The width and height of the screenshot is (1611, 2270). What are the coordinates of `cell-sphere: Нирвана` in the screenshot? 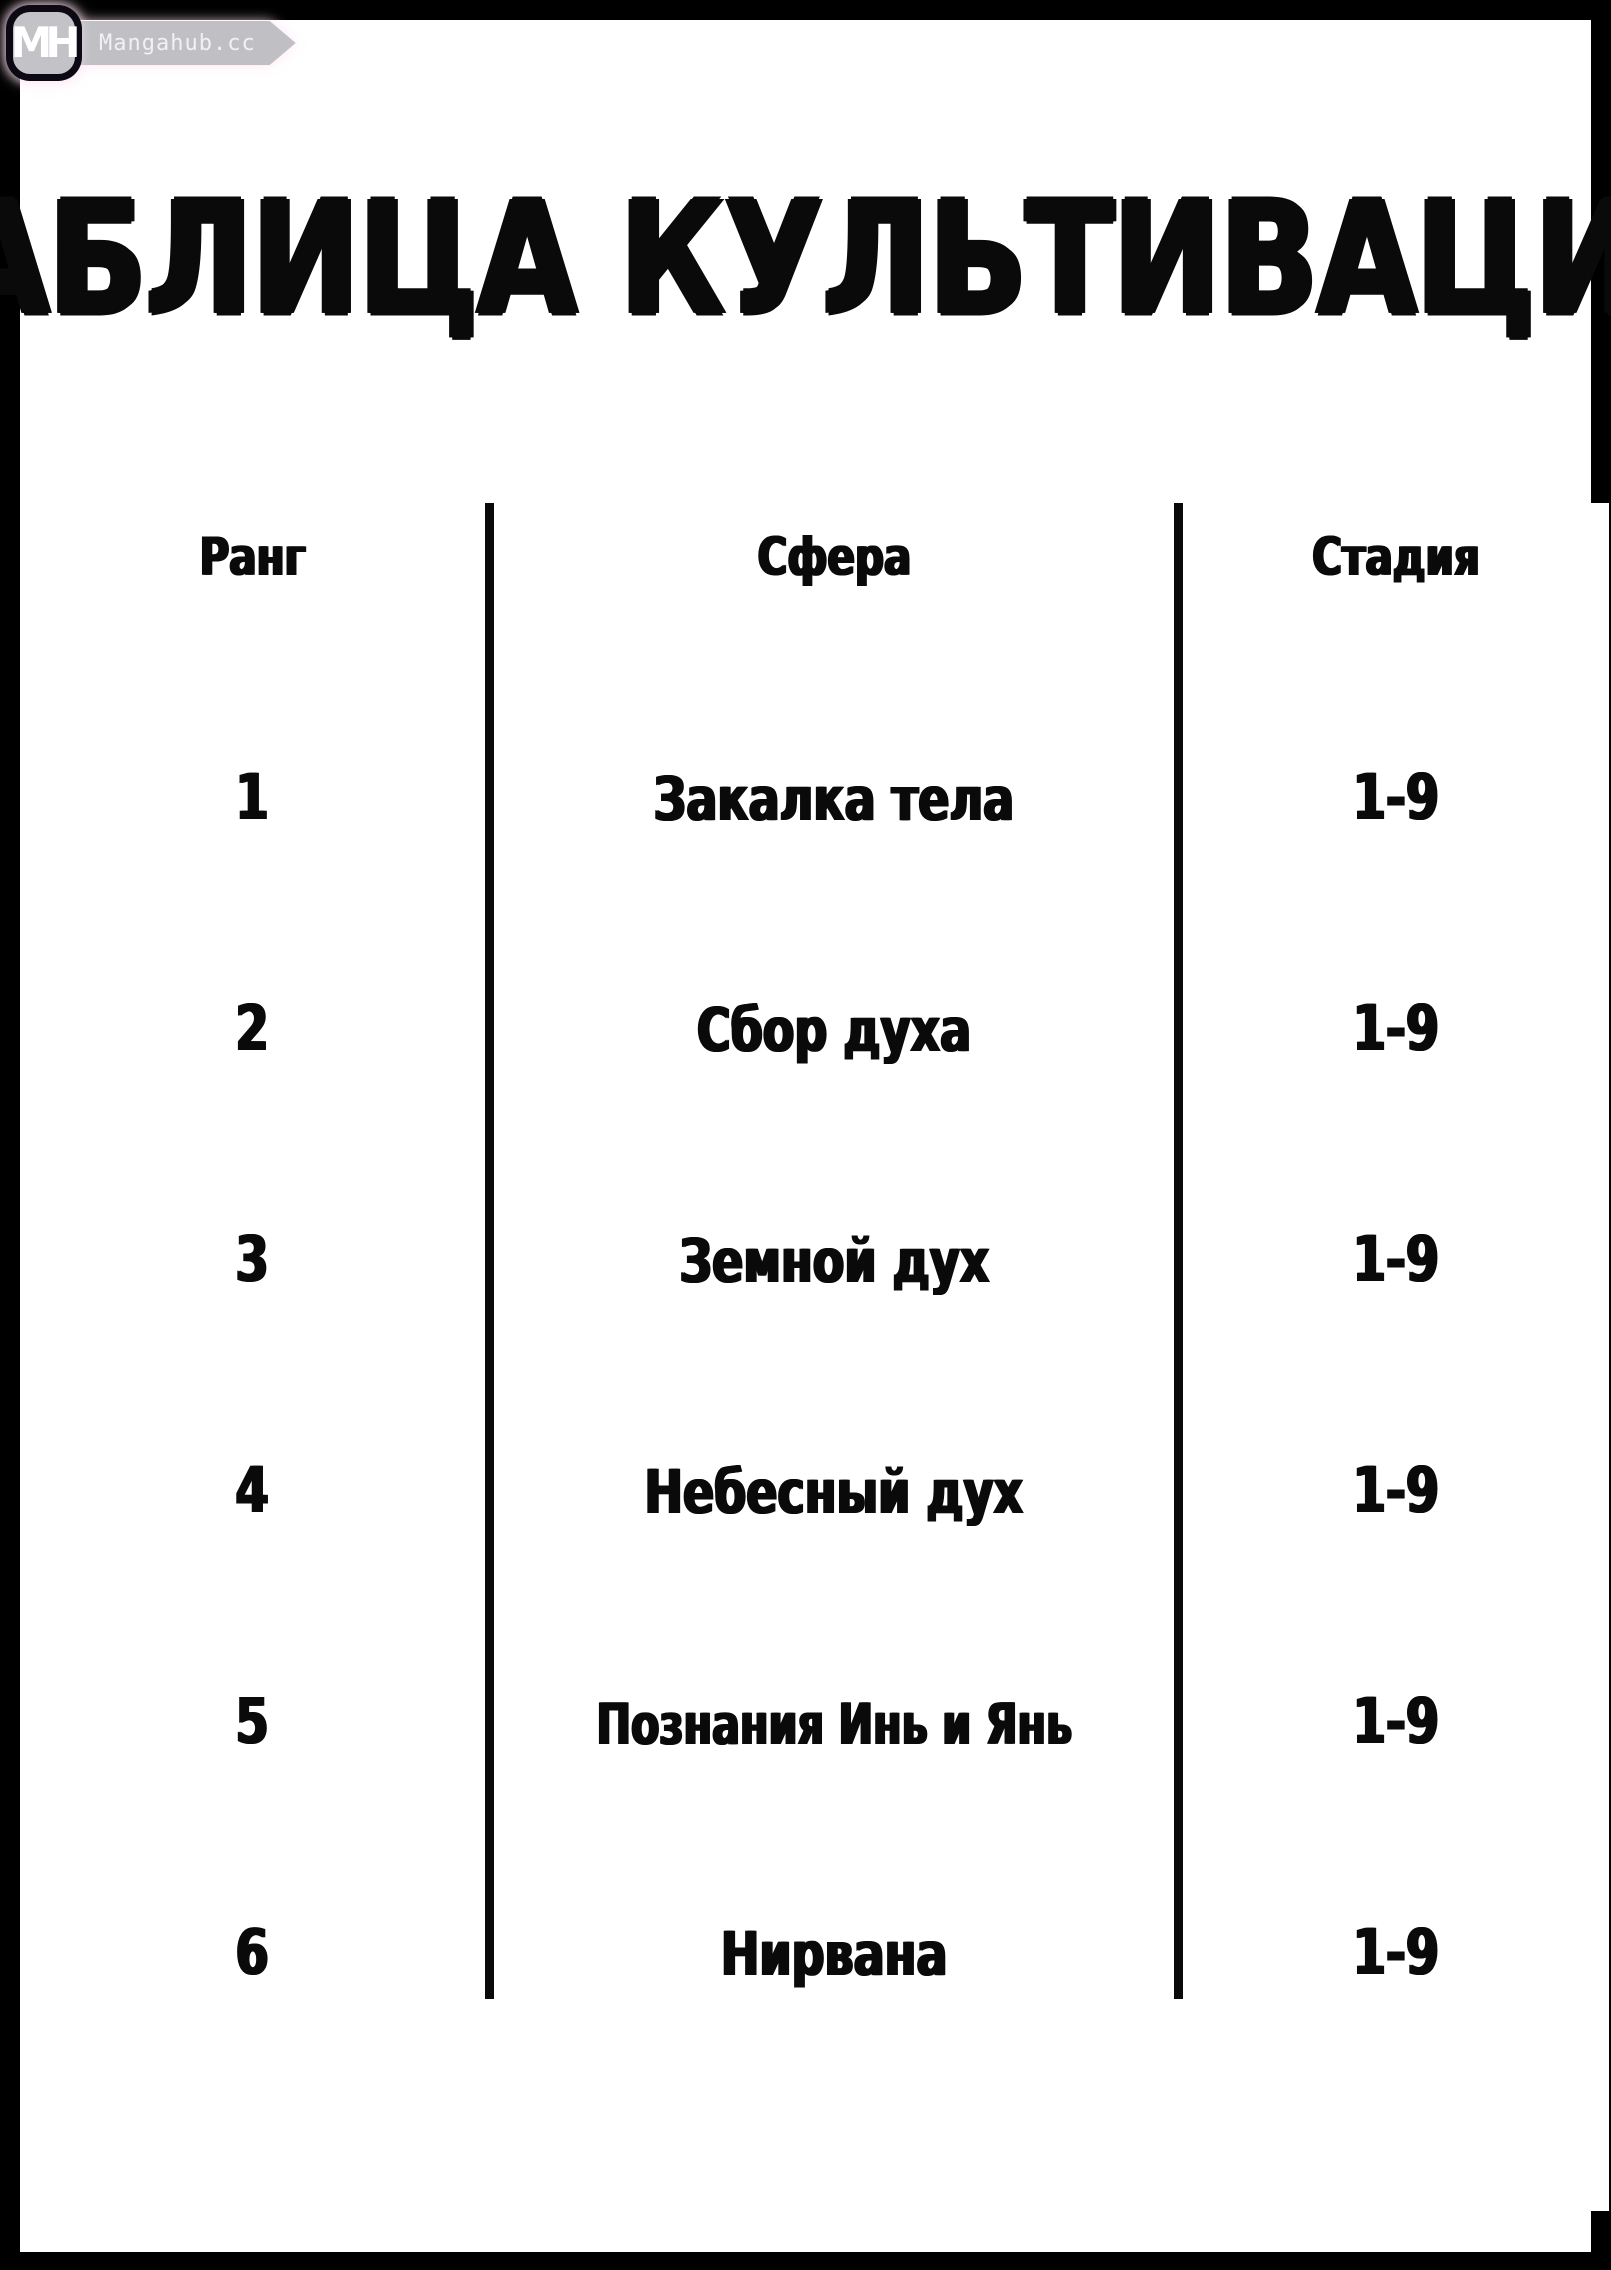 It's located at (832, 1883).